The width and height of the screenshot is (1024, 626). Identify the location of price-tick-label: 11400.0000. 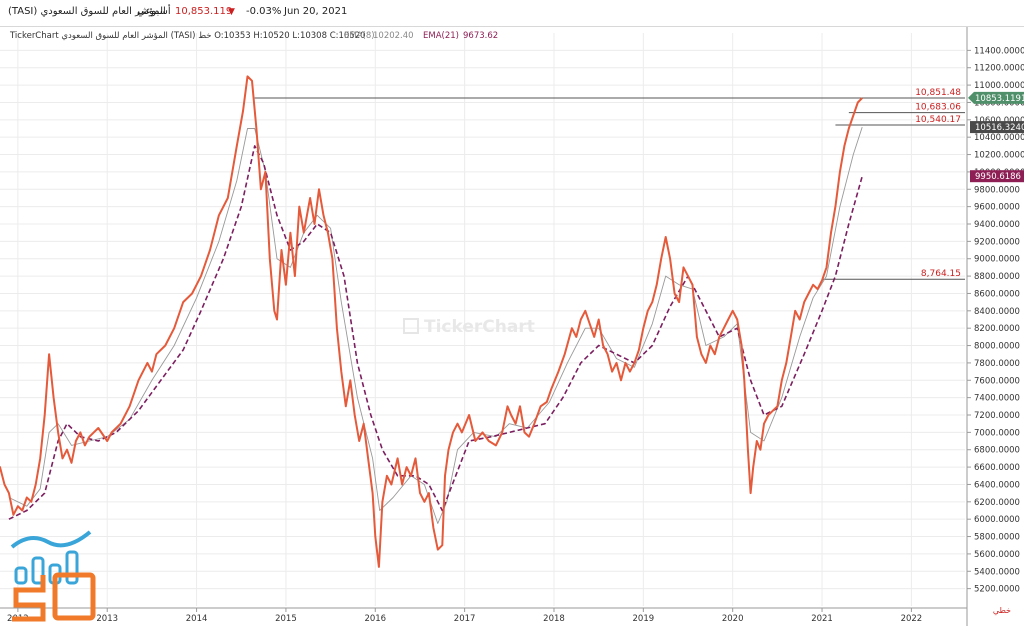
(999, 51).